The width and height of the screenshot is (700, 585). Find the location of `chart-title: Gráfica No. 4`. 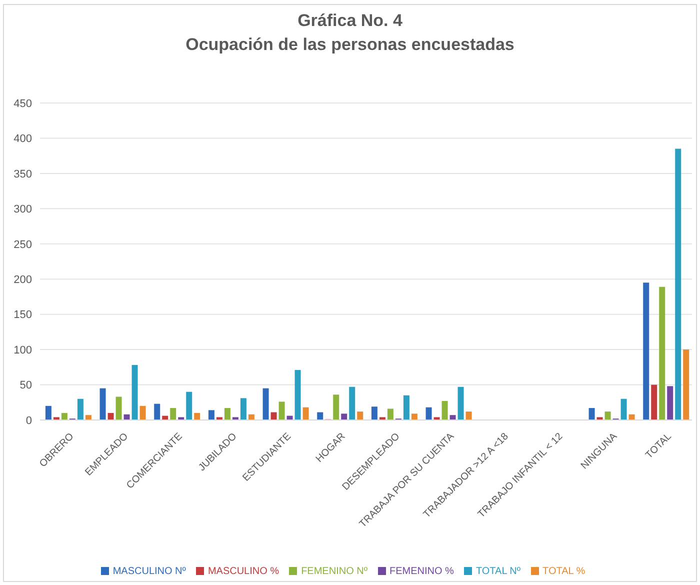

chart-title: Gráfica No. 4 is located at coordinates (350, 21).